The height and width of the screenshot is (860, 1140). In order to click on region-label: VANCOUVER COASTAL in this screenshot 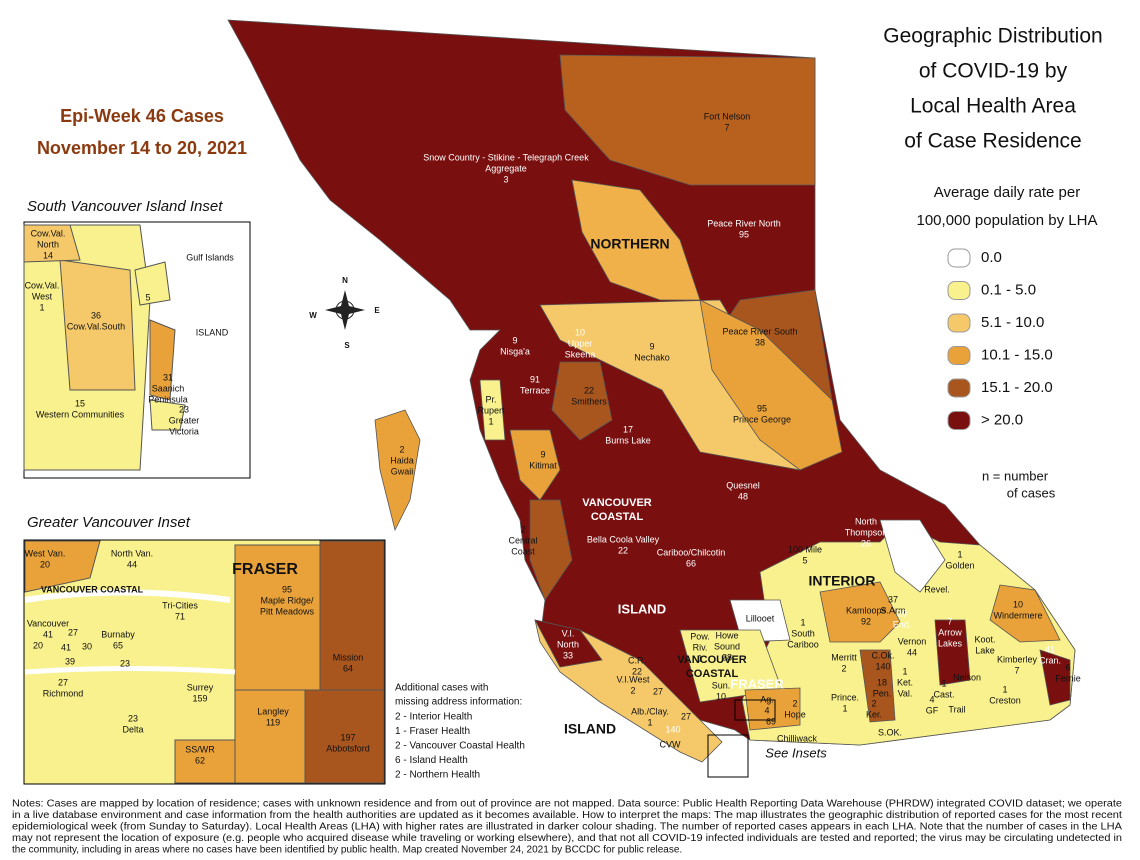, I will do `click(92, 589)`.